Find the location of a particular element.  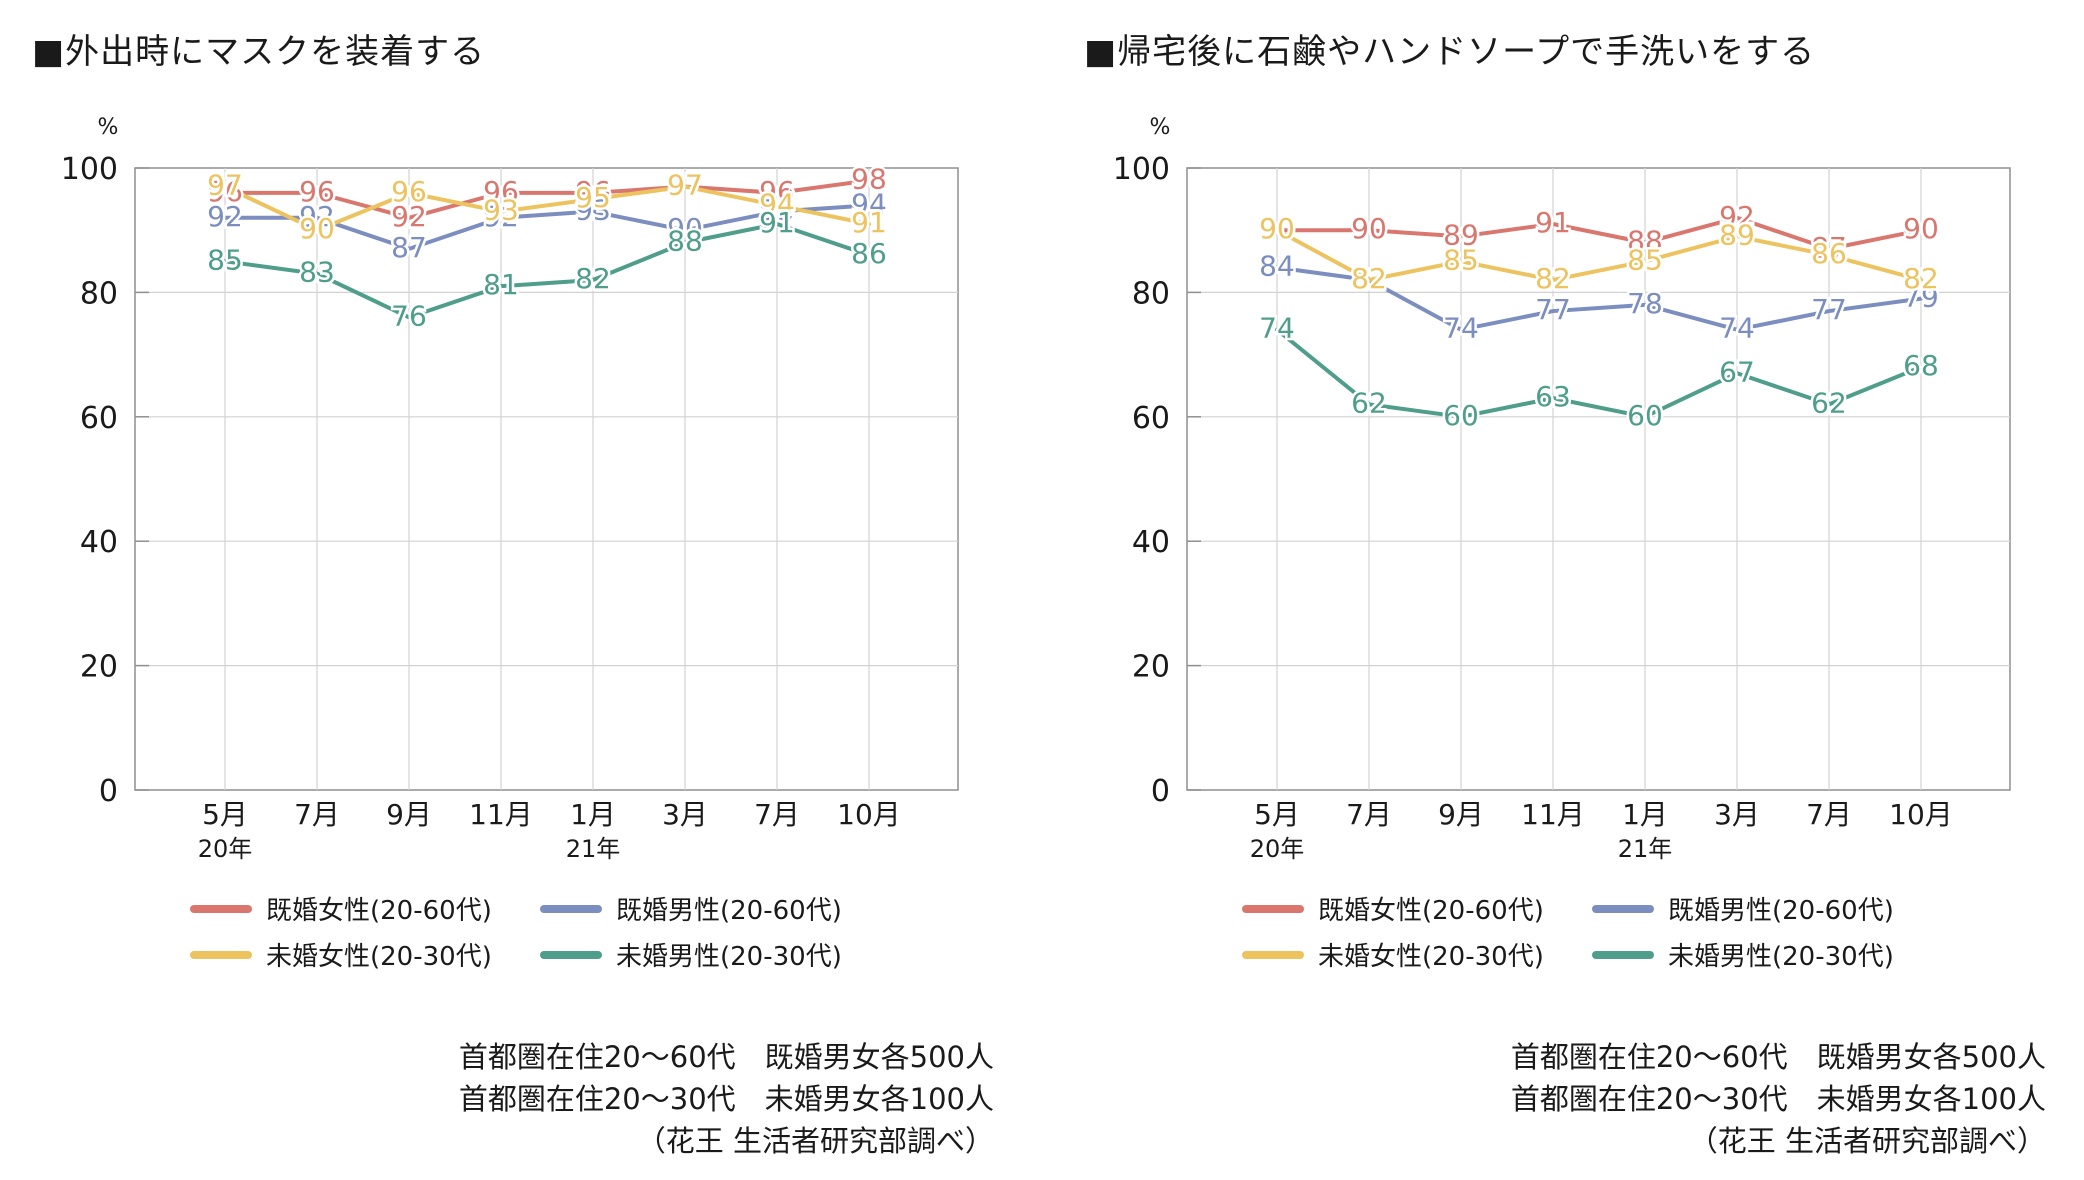

data-label-single-male: 81 is located at coordinates (501, 284).